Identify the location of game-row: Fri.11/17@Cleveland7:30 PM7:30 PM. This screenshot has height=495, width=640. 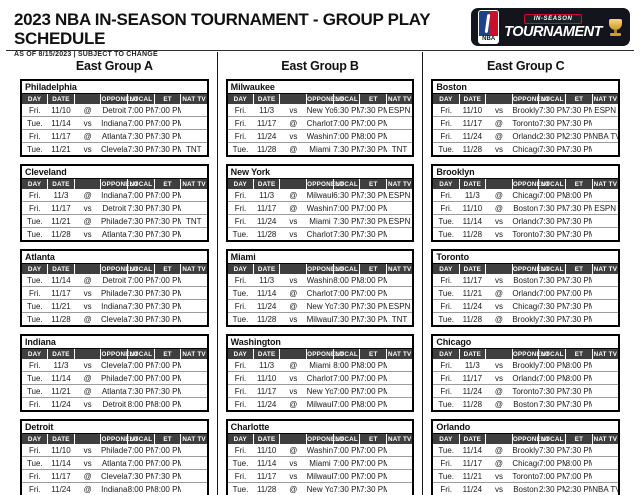
(114, 476).